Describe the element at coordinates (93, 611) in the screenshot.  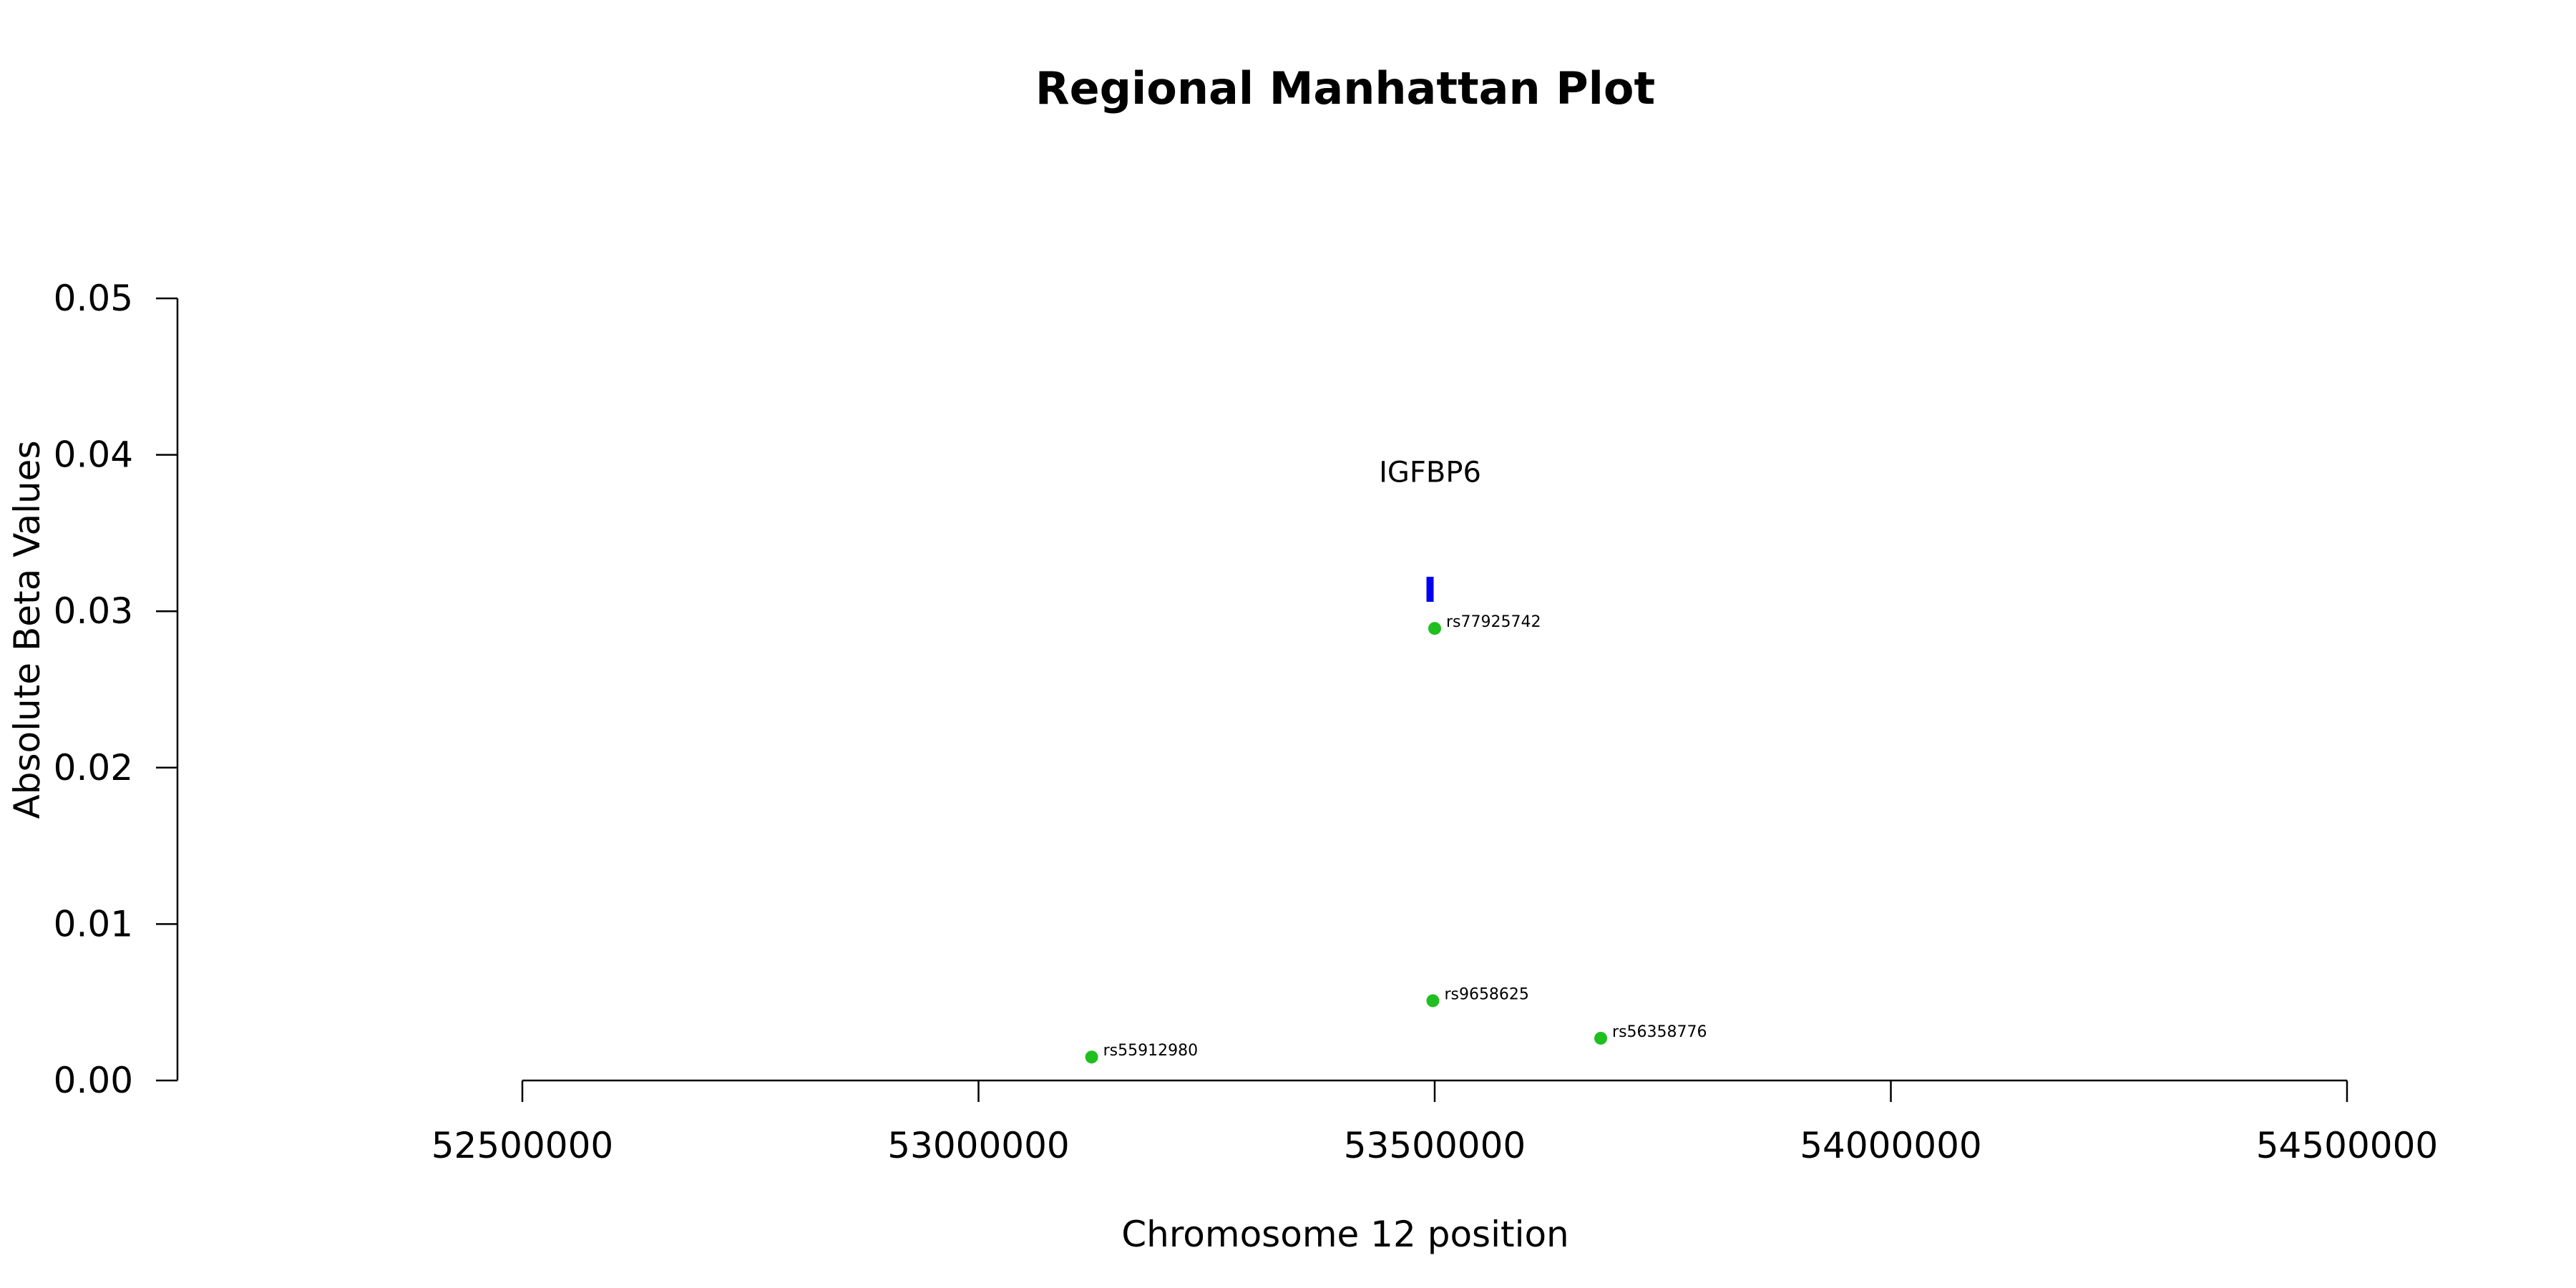
I see `y-tick-label: 0.03` at that location.